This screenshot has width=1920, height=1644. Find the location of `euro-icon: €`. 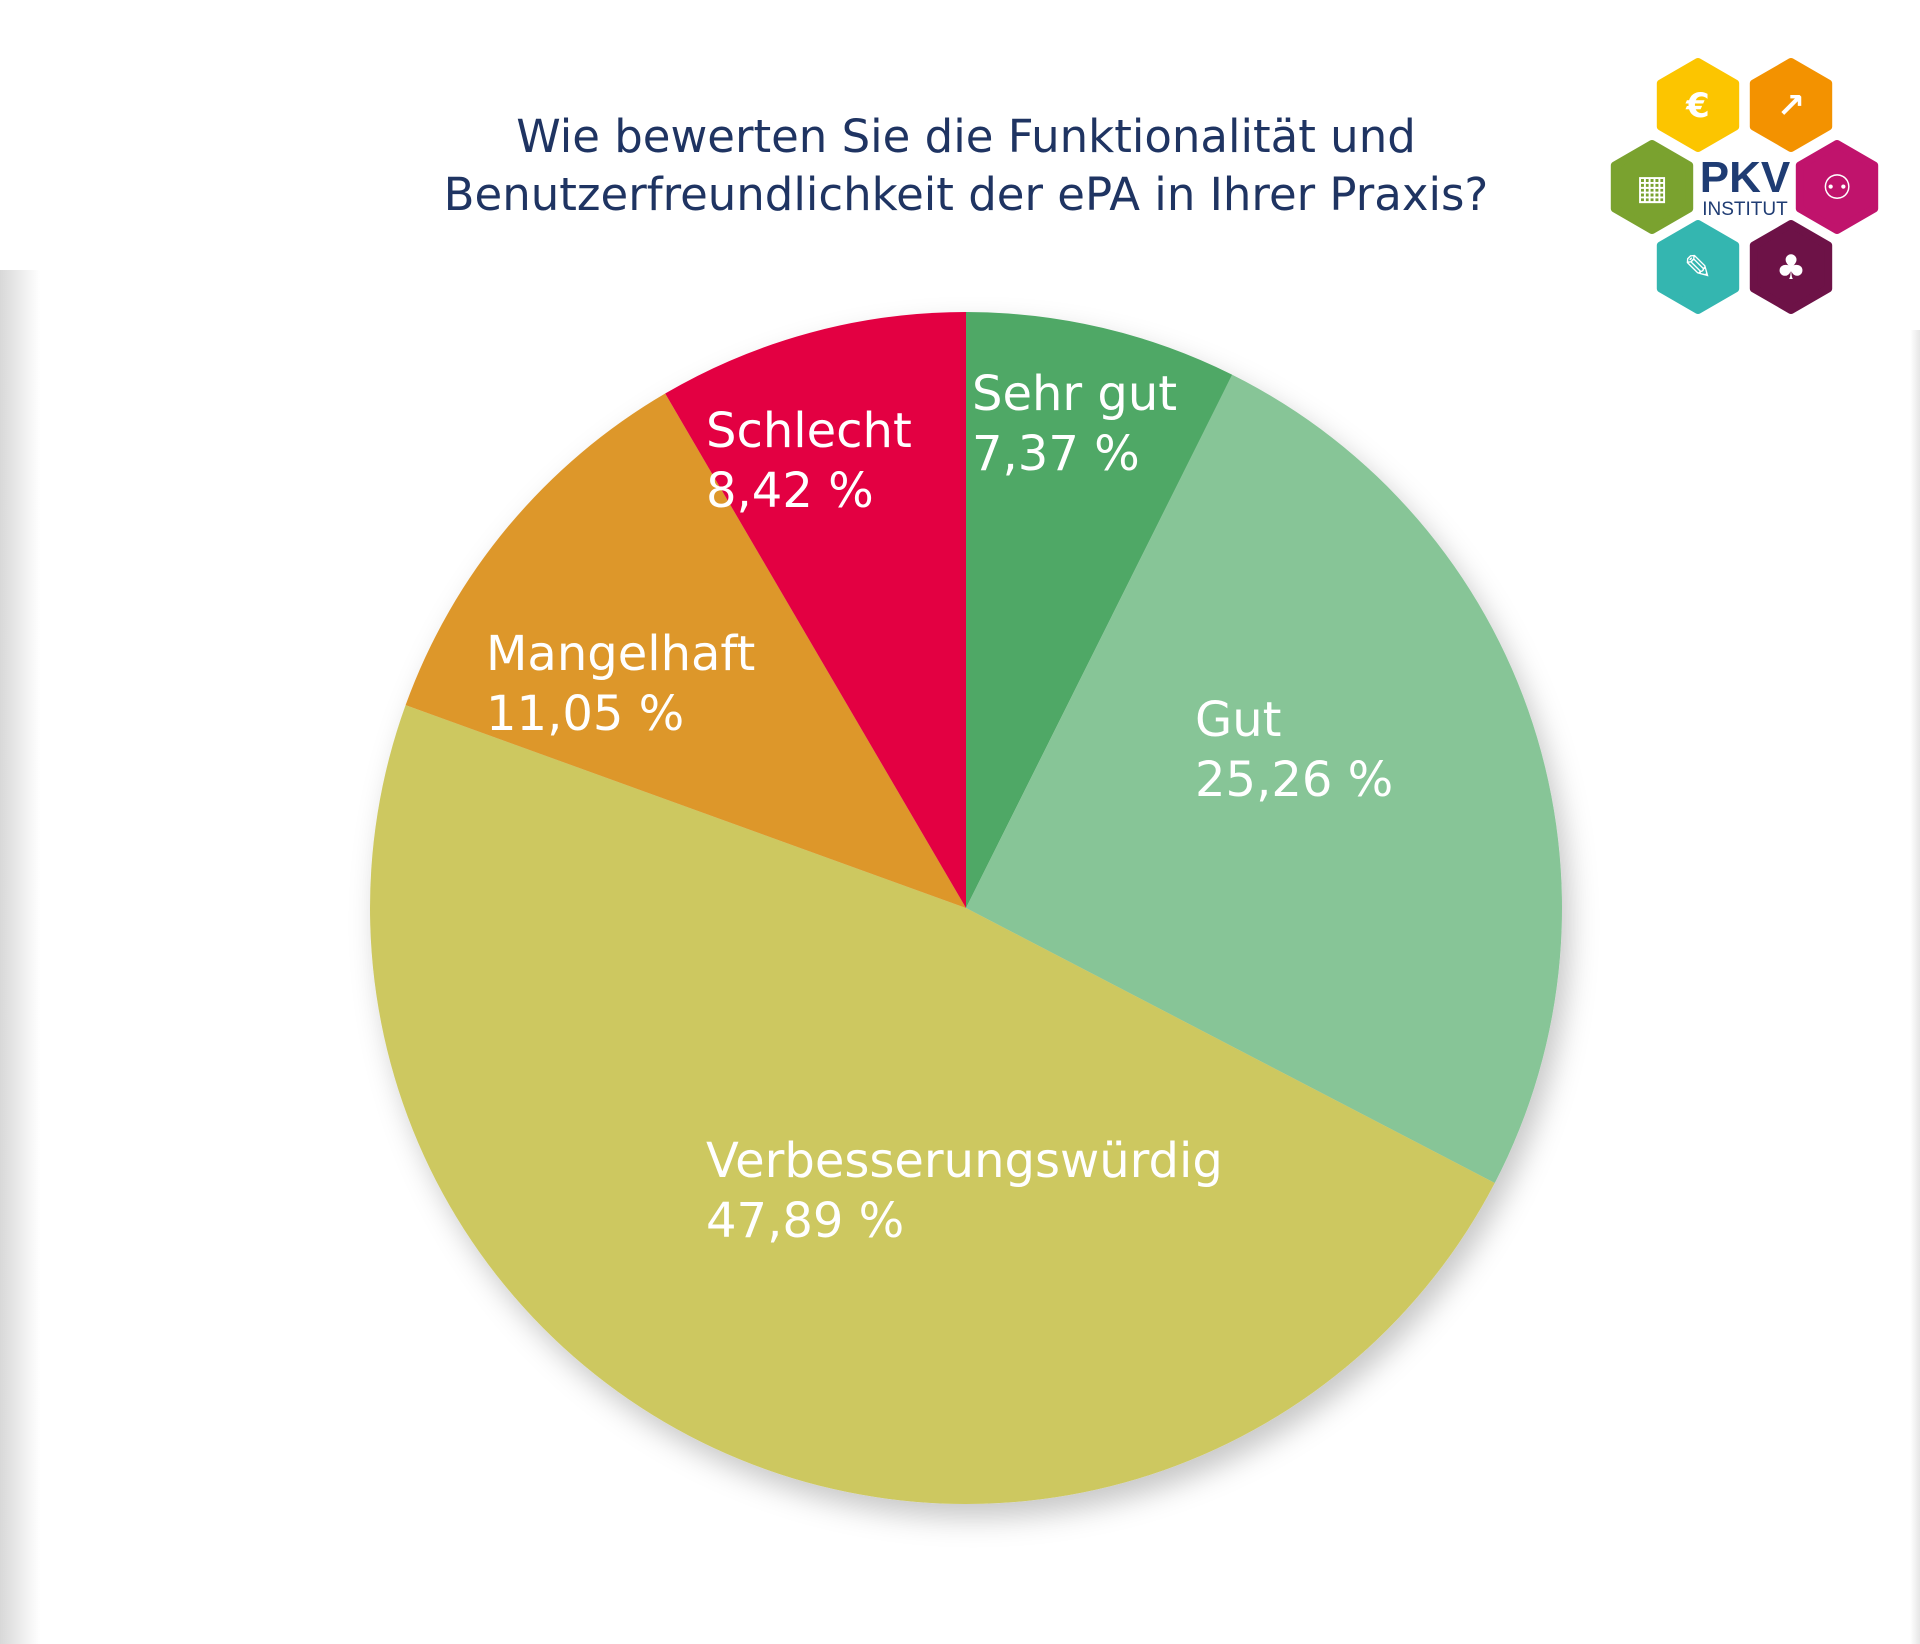

euro-icon: € is located at coordinates (1697, 106).